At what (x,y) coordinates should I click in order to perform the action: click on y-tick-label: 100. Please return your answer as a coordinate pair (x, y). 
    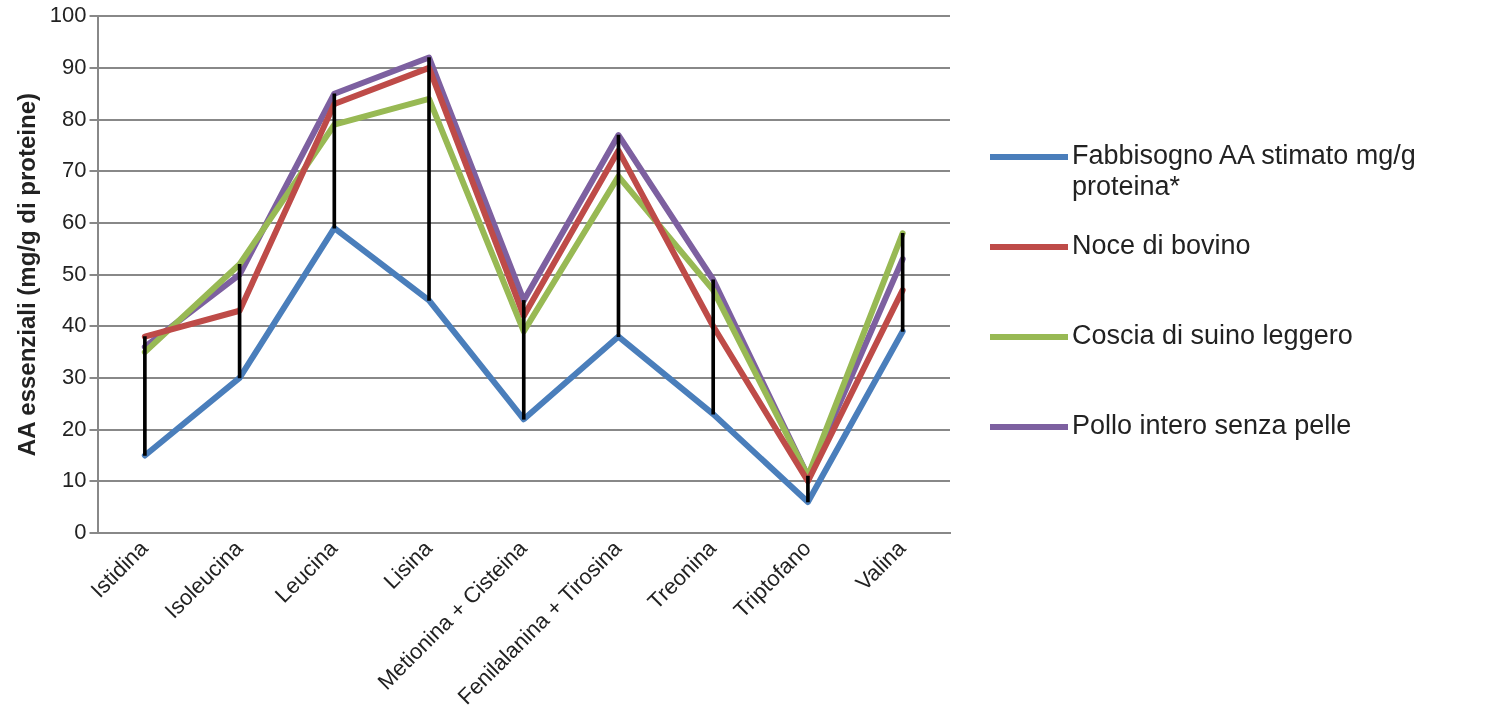
    Looking at the image, I should click on (68, 15).